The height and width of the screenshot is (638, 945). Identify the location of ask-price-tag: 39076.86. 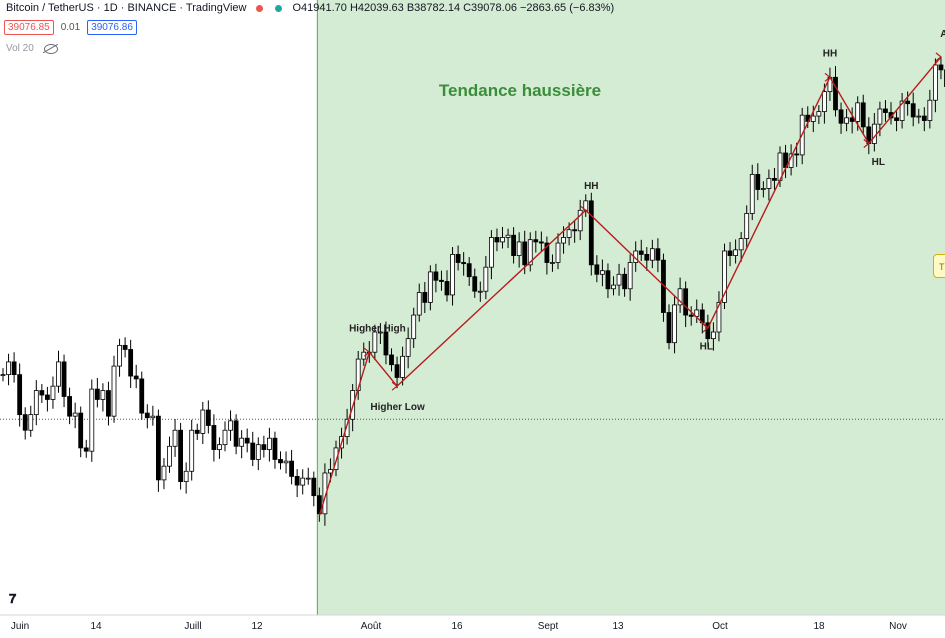
(112, 27).